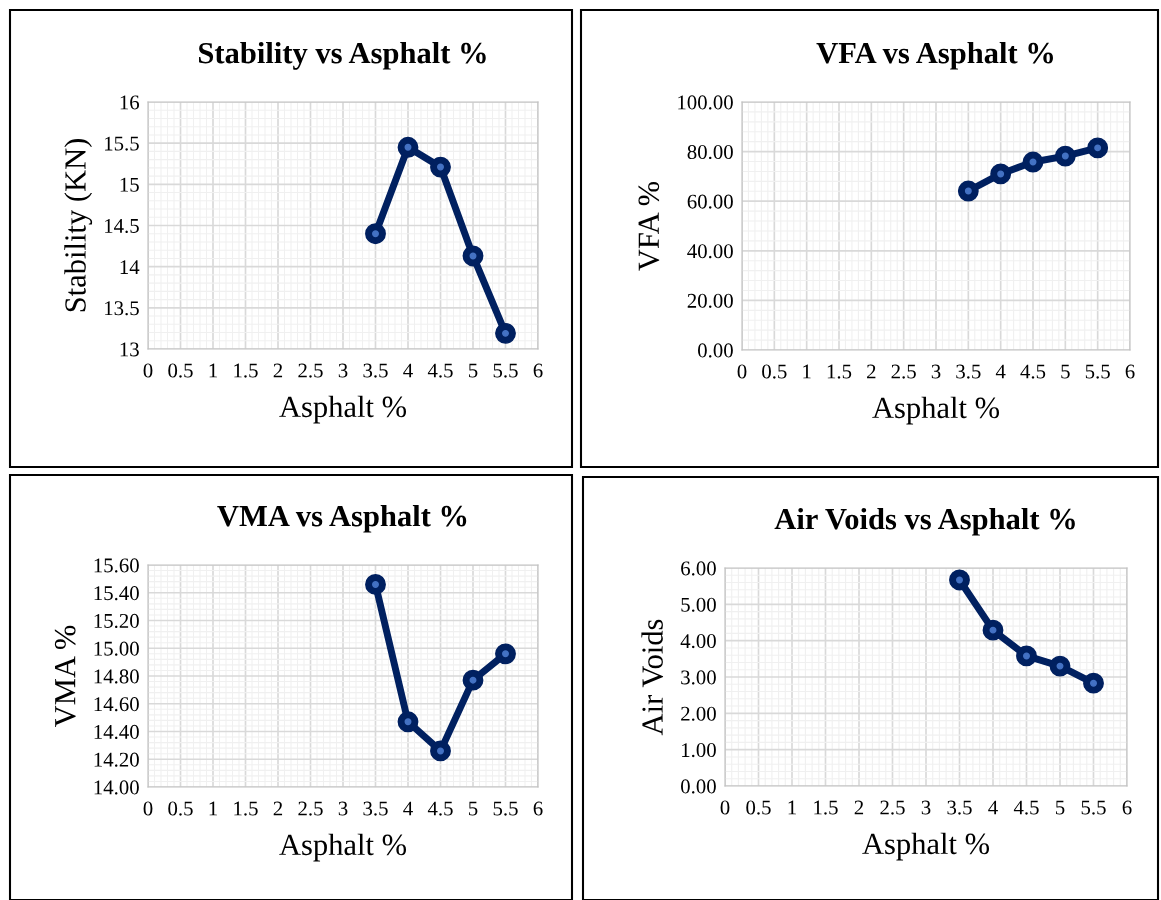  I want to click on y-tick-label: 14, so click(130, 267).